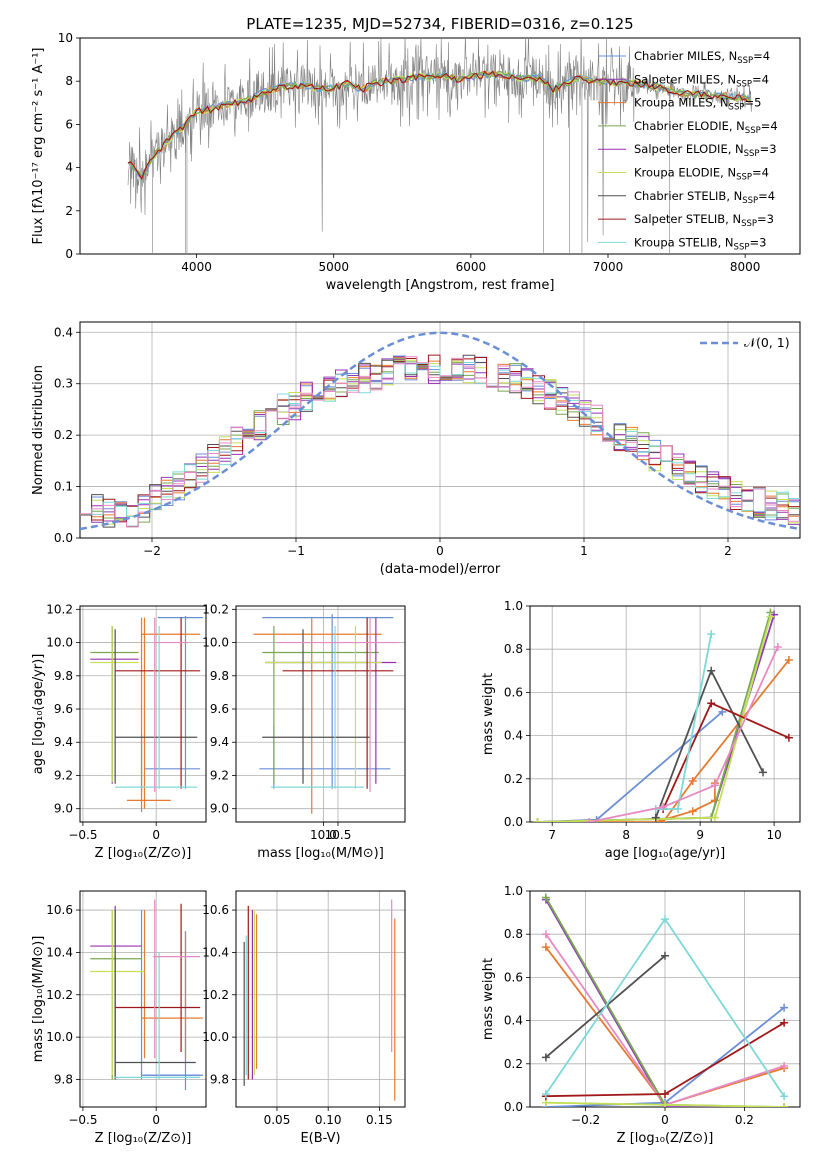  I want to click on y-axis-label: mass [log₁₀(M/M⊙)], so click(38, 999).